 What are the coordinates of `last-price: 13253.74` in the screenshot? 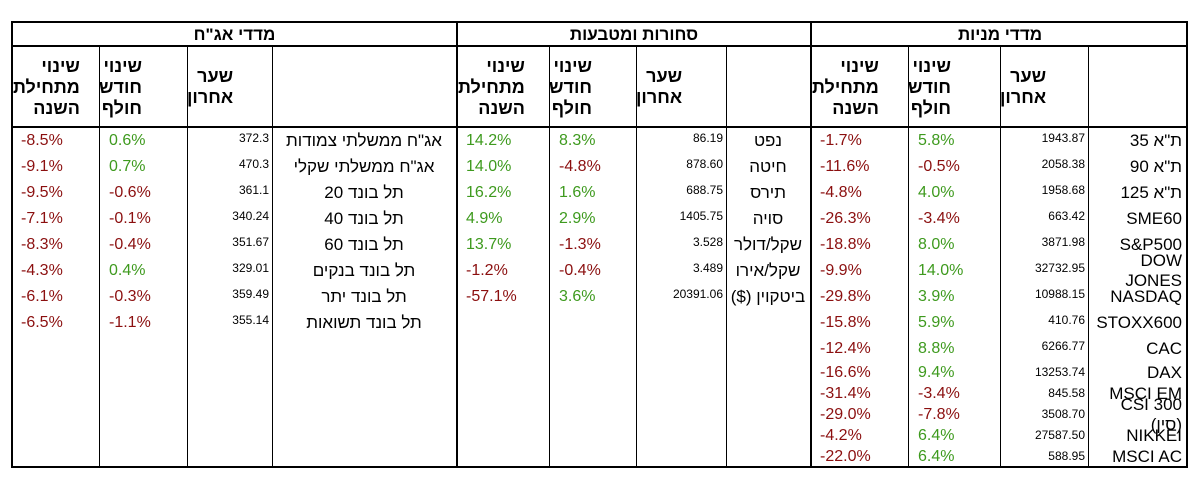 It's located at (1059, 372).